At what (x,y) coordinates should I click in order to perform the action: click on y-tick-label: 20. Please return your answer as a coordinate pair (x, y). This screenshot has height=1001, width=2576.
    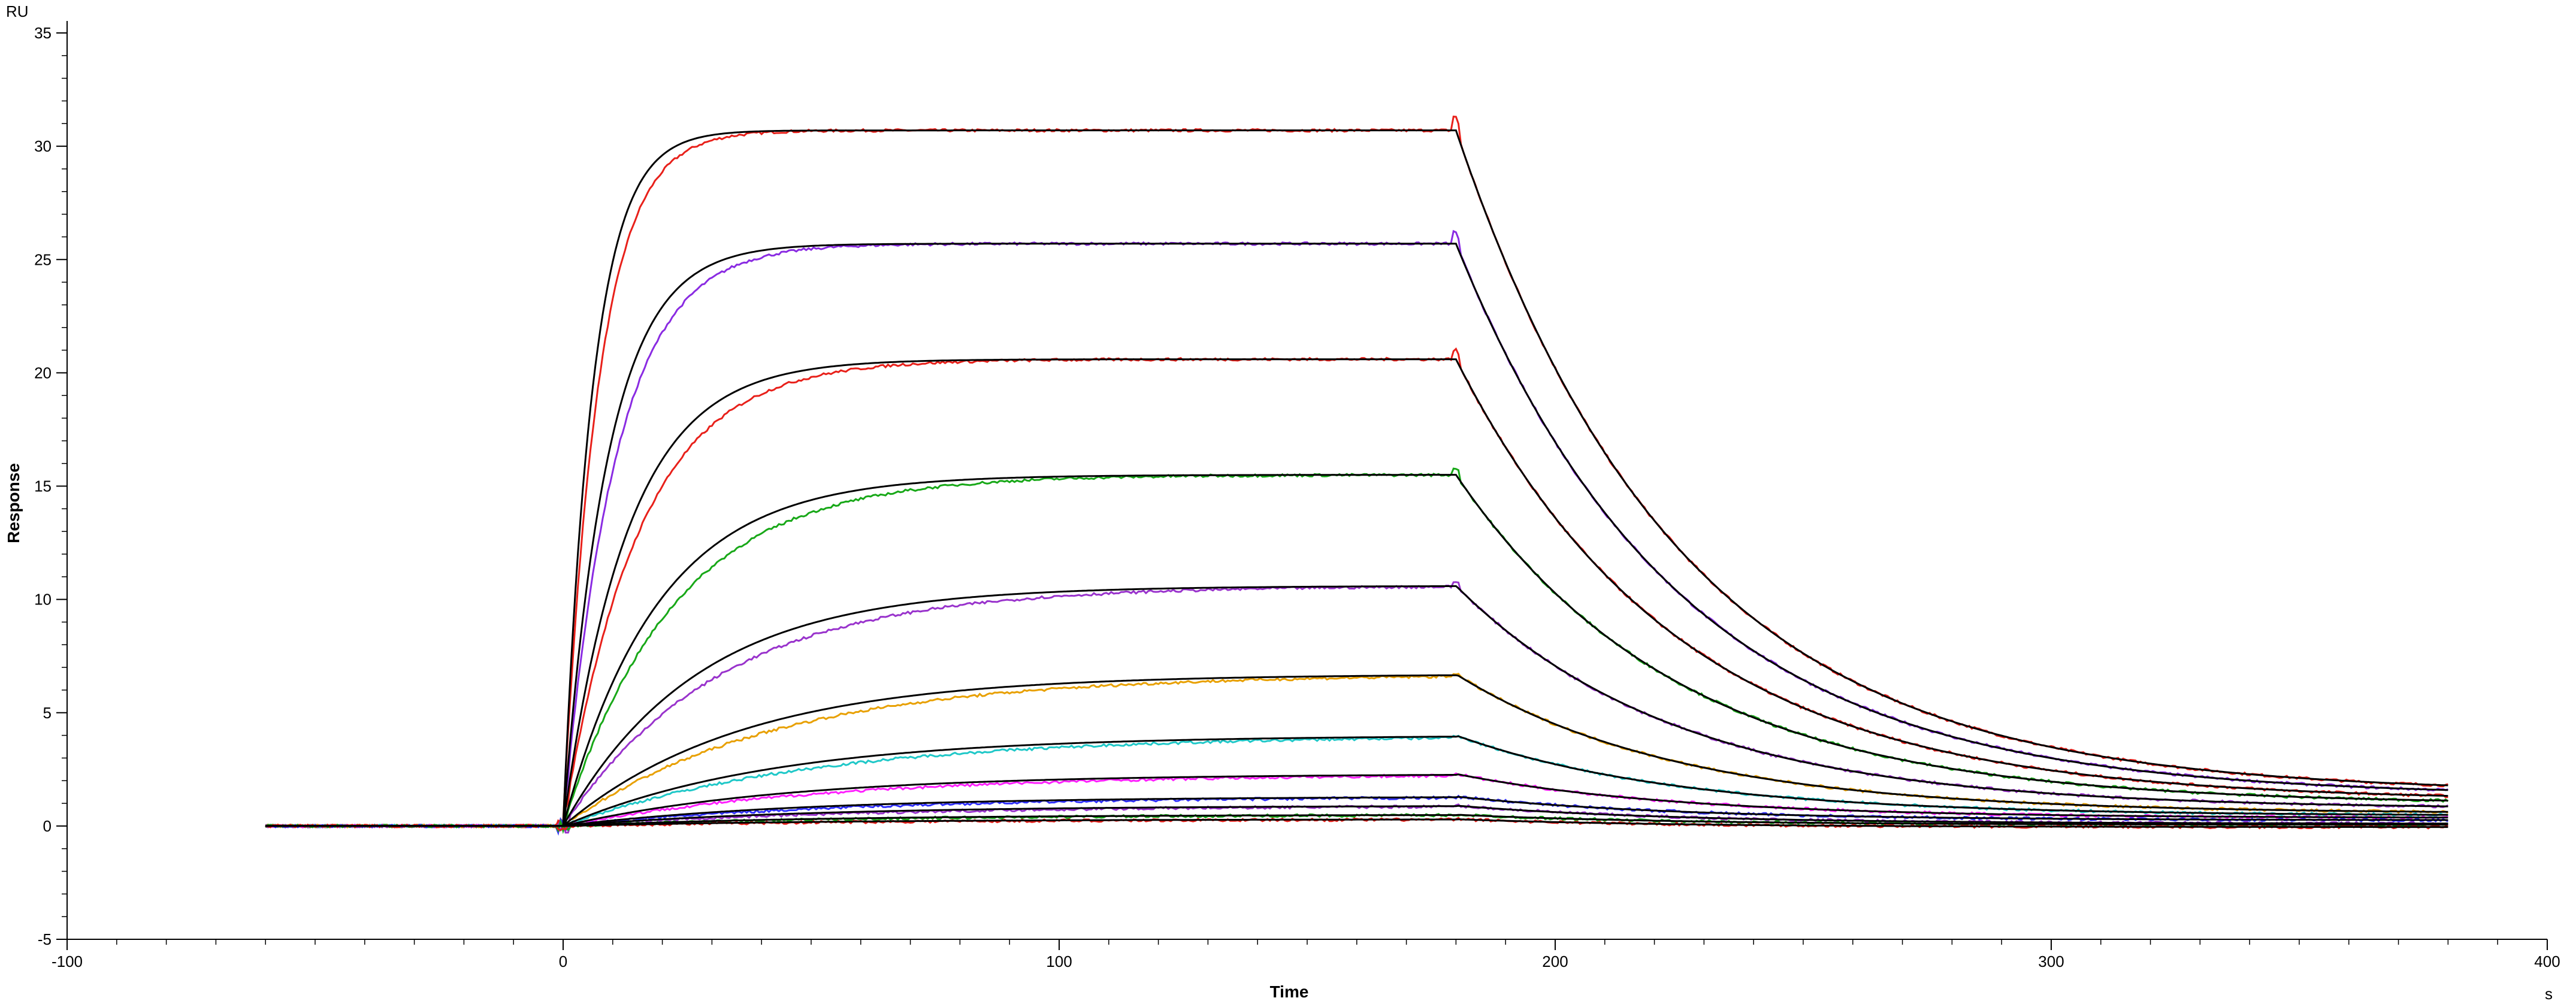
    Looking at the image, I should click on (43, 373).